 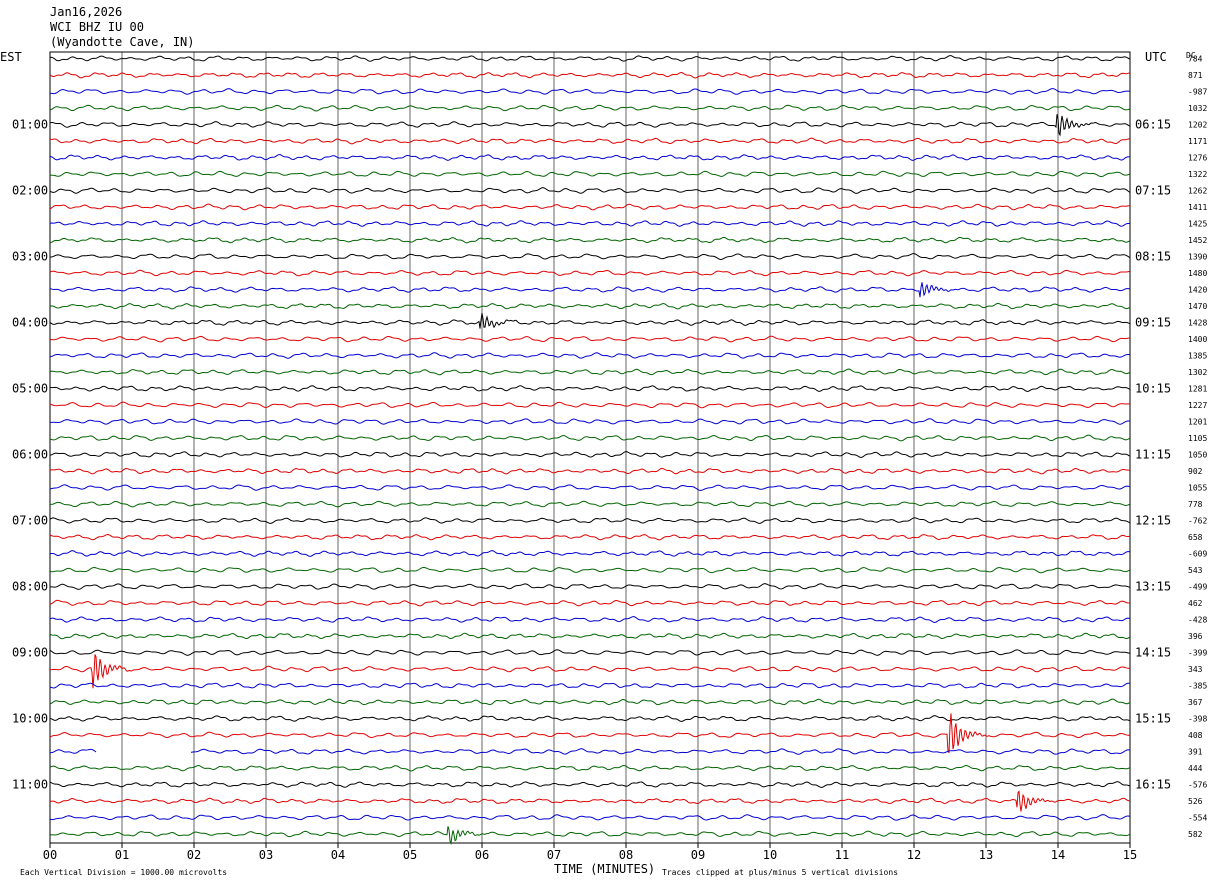 I want to click on dc-value-label: 1032, so click(x=1197, y=108).